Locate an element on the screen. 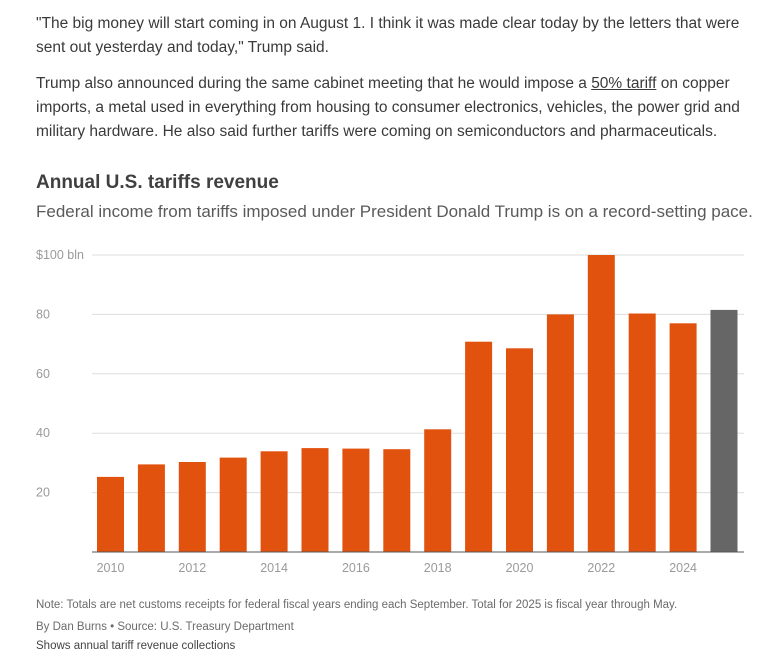  bar-2025 is located at coordinates (724, 430).